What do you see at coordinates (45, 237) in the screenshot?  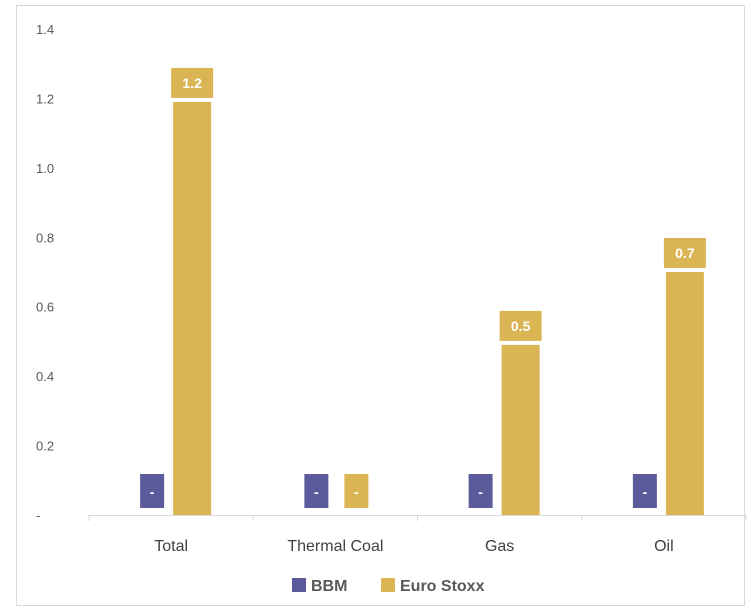 I see `y-tick-label: 0.8` at bounding box center [45, 237].